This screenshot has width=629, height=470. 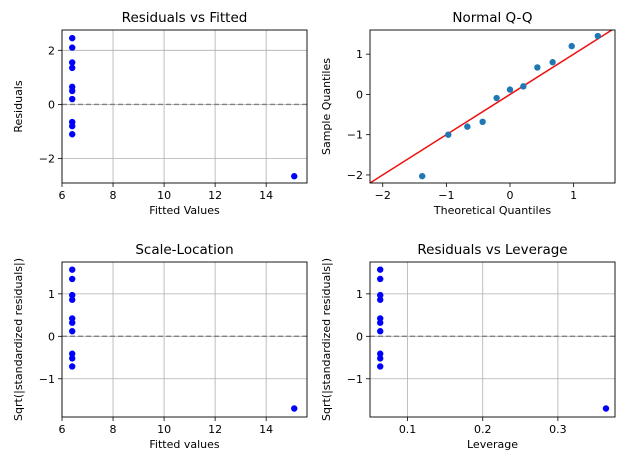 I want to click on x-tick-label: 0.3, so click(x=558, y=429).